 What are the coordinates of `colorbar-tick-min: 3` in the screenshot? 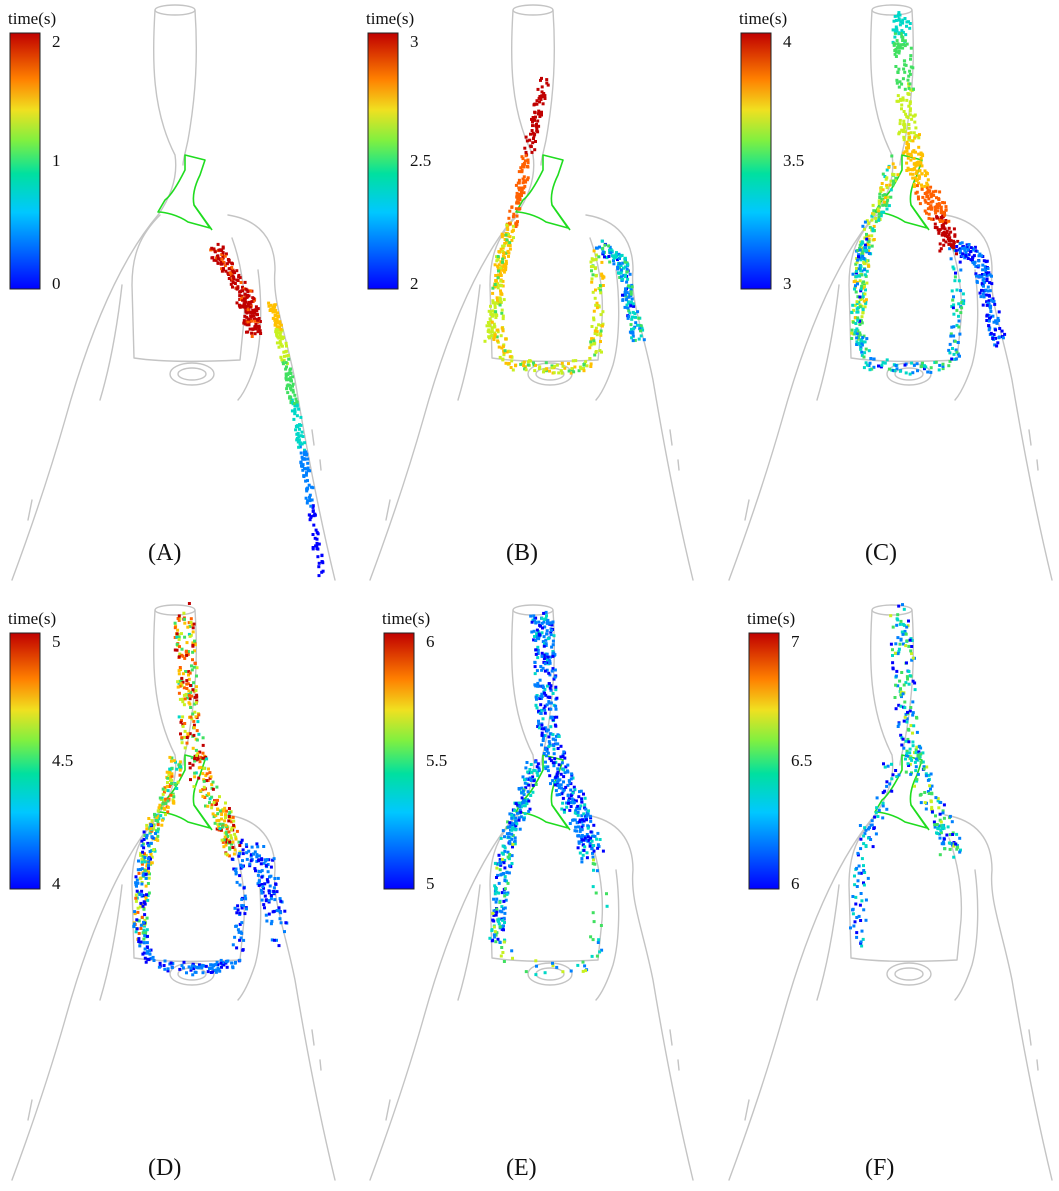 It's located at (787, 283).